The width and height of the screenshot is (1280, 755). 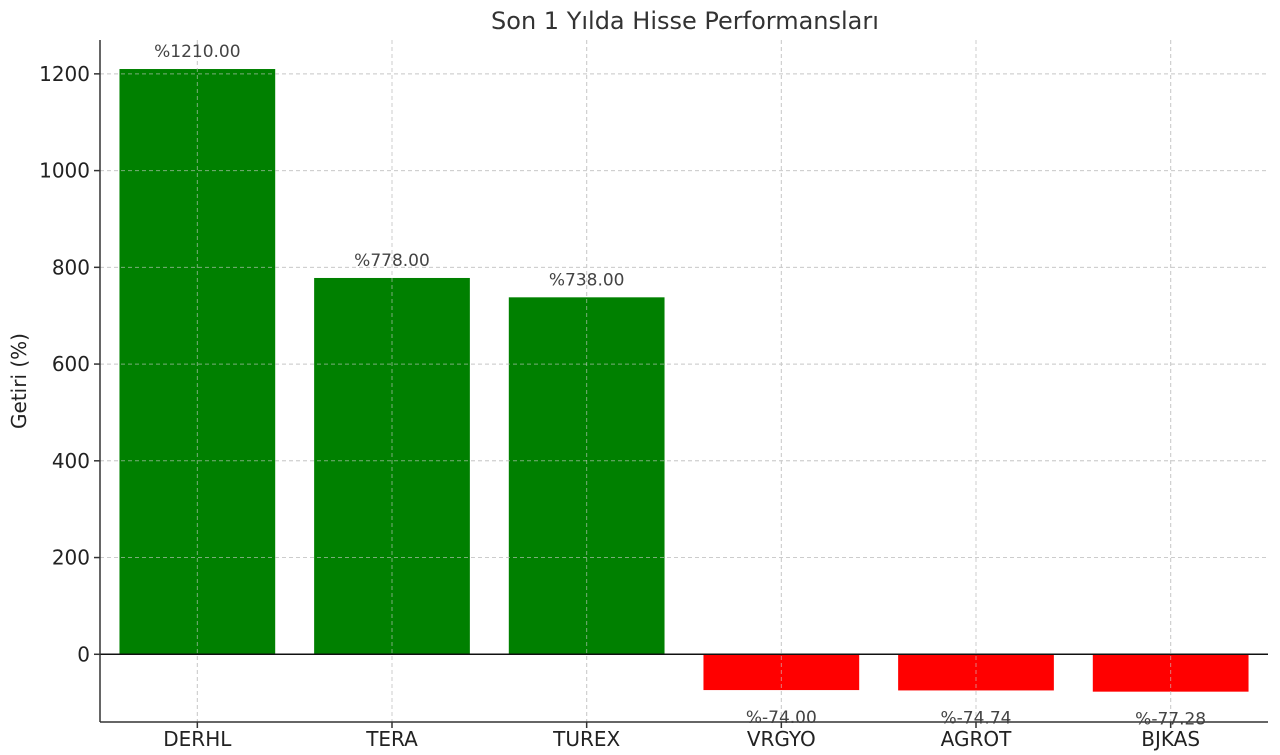 What do you see at coordinates (1170, 720) in the screenshot?
I see `data-label-bjkas: %-77.28` at bounding box center [1170, 720].